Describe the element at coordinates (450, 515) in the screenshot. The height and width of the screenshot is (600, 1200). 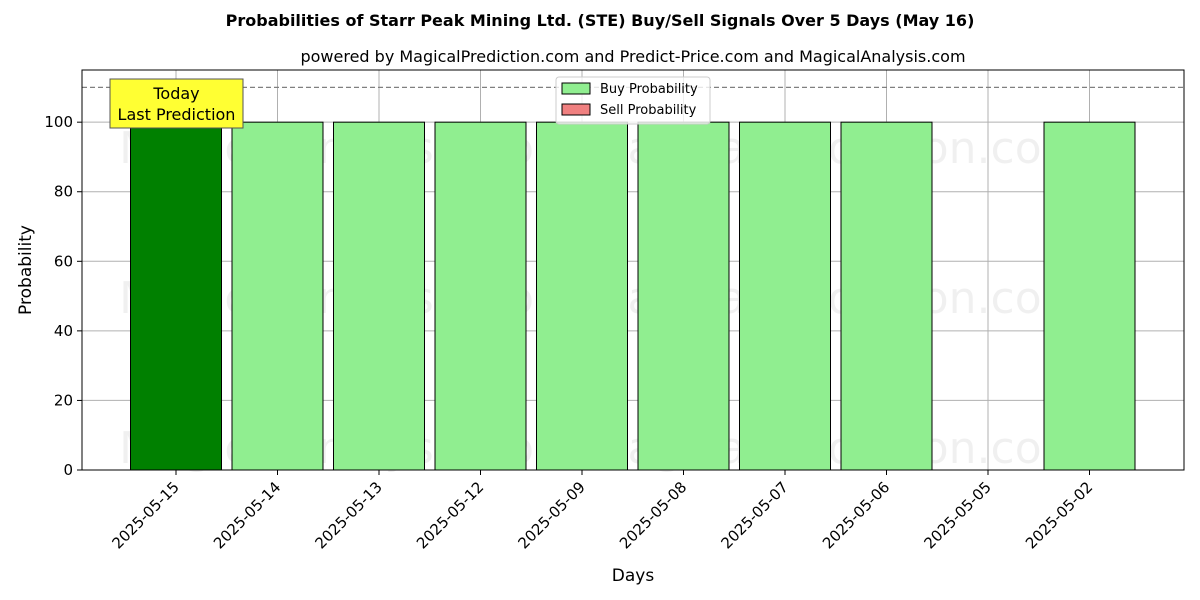
I see `x-tick-label: 2025-05-12` at that location.